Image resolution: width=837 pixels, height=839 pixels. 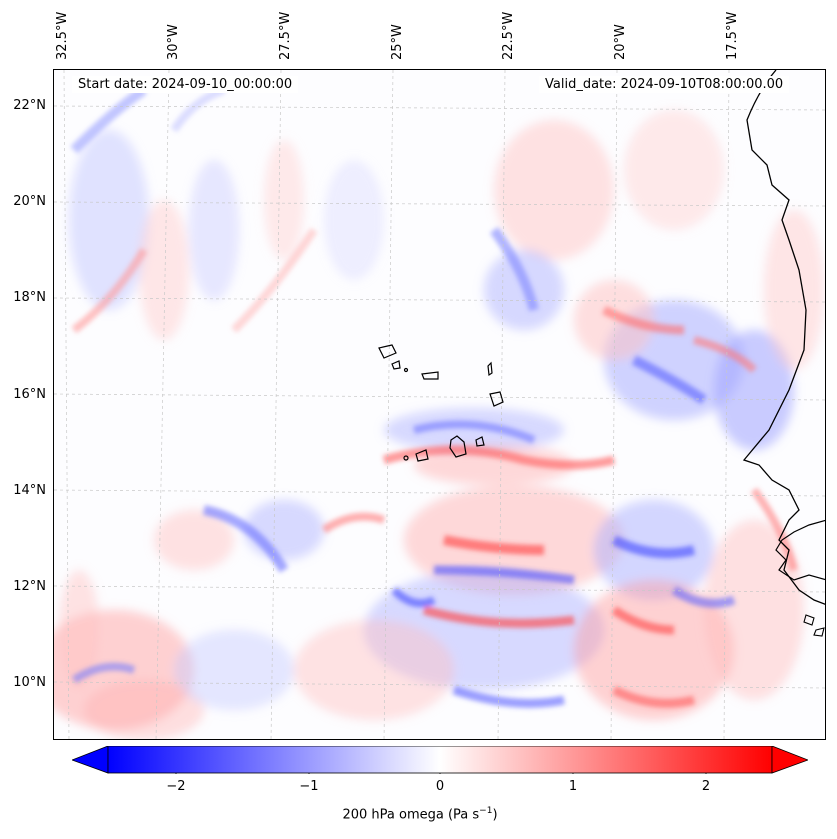 I want to click on colorbar-min-arrow, so click(x=90, y=760).